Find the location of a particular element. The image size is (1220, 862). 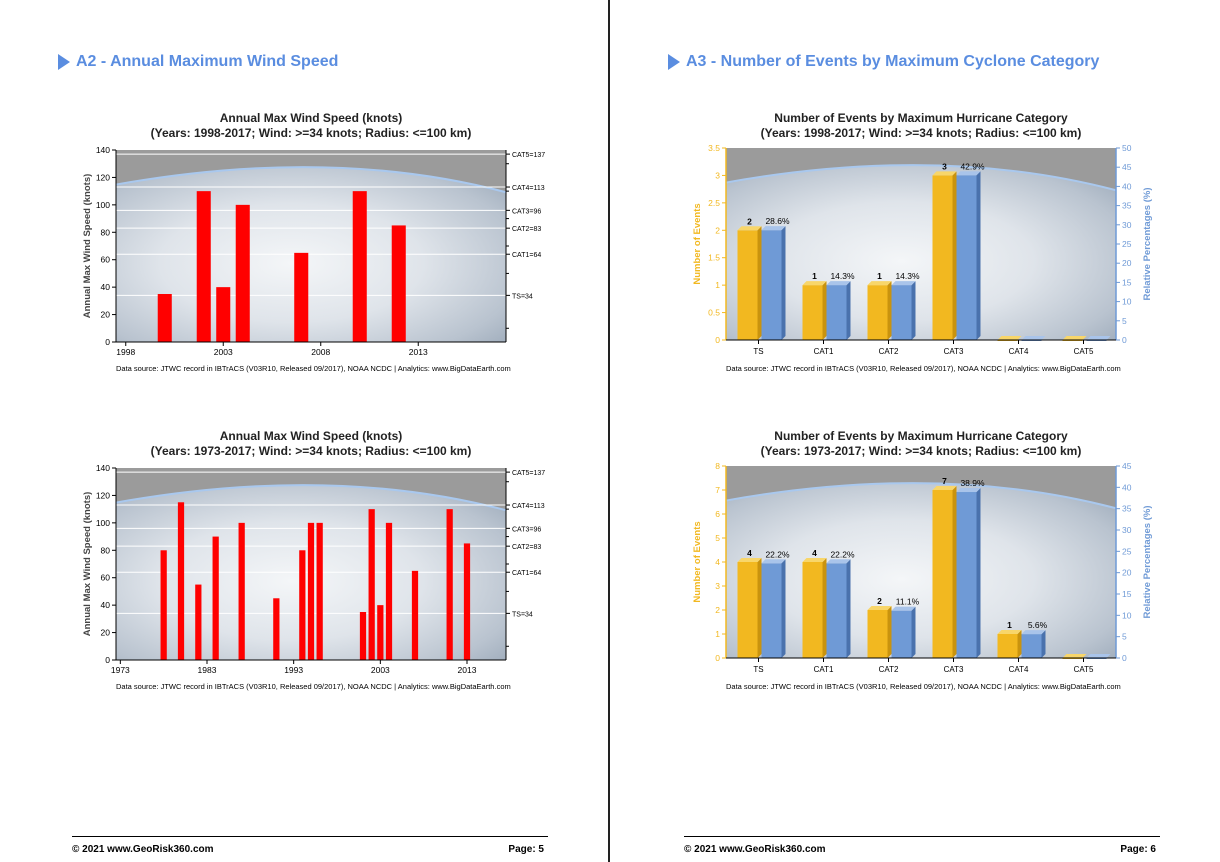

y2-tick-label: 45 is located at coordinates (1127, 466).